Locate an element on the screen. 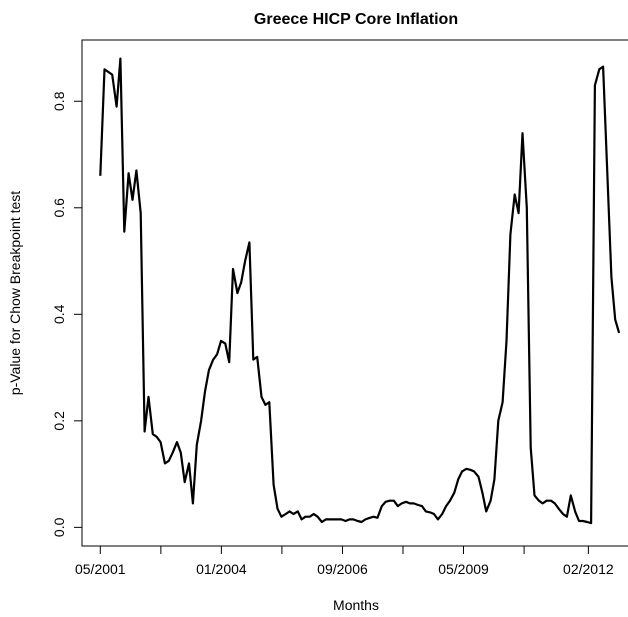  y-tick-label: 0.0 is located at coordinates (59, 527).